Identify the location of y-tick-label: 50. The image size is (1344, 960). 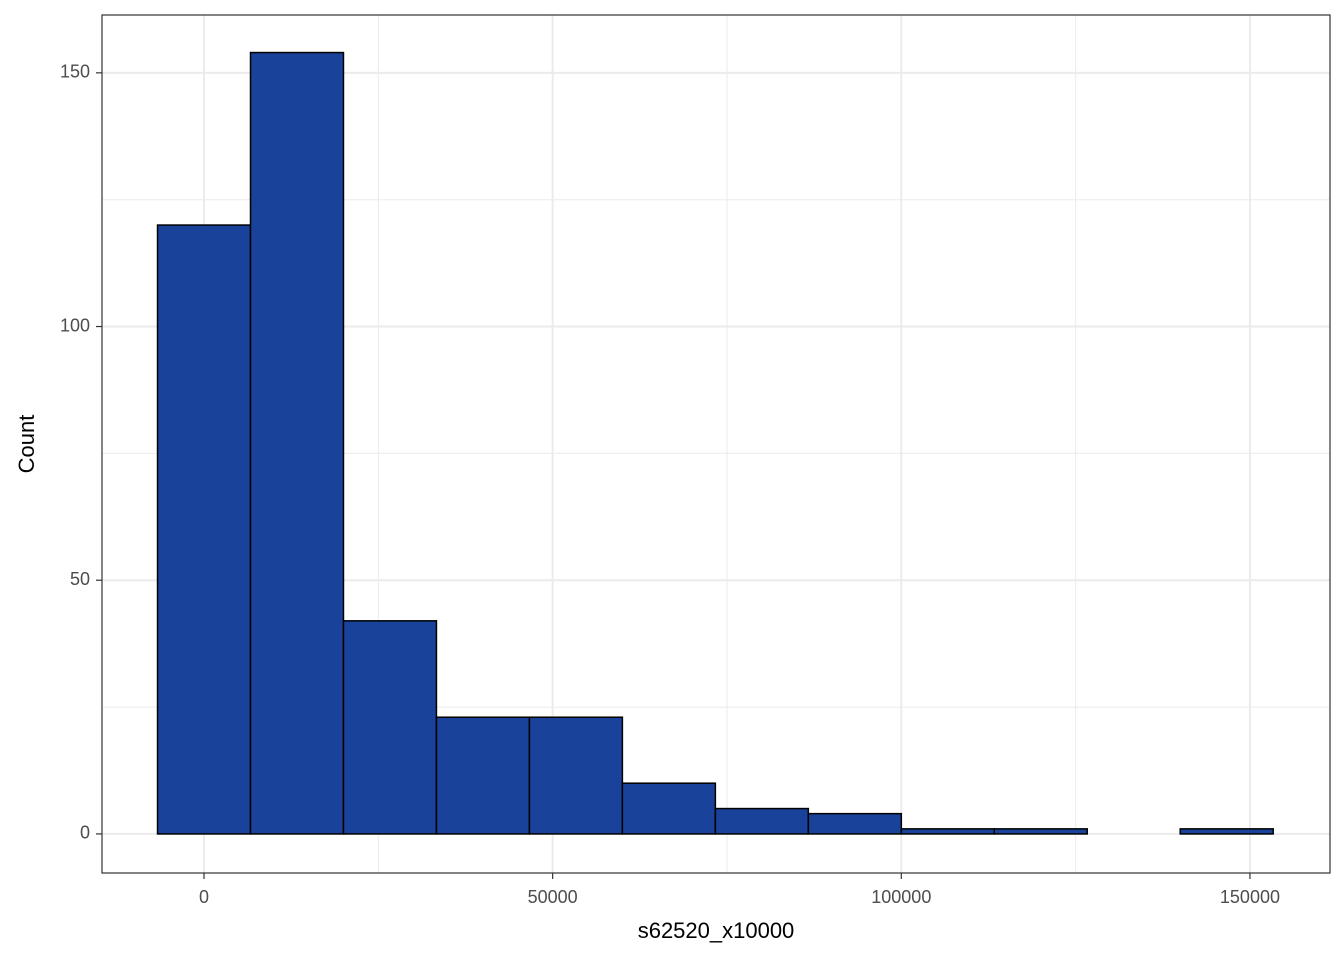
(80, 579).